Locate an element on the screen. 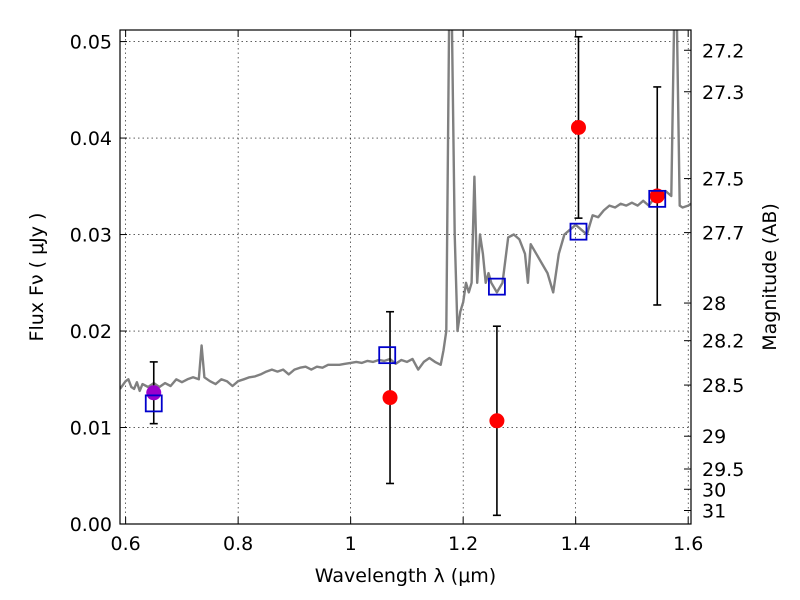  y2-tick-label: 27.5 is located at coordinates (723, 180).